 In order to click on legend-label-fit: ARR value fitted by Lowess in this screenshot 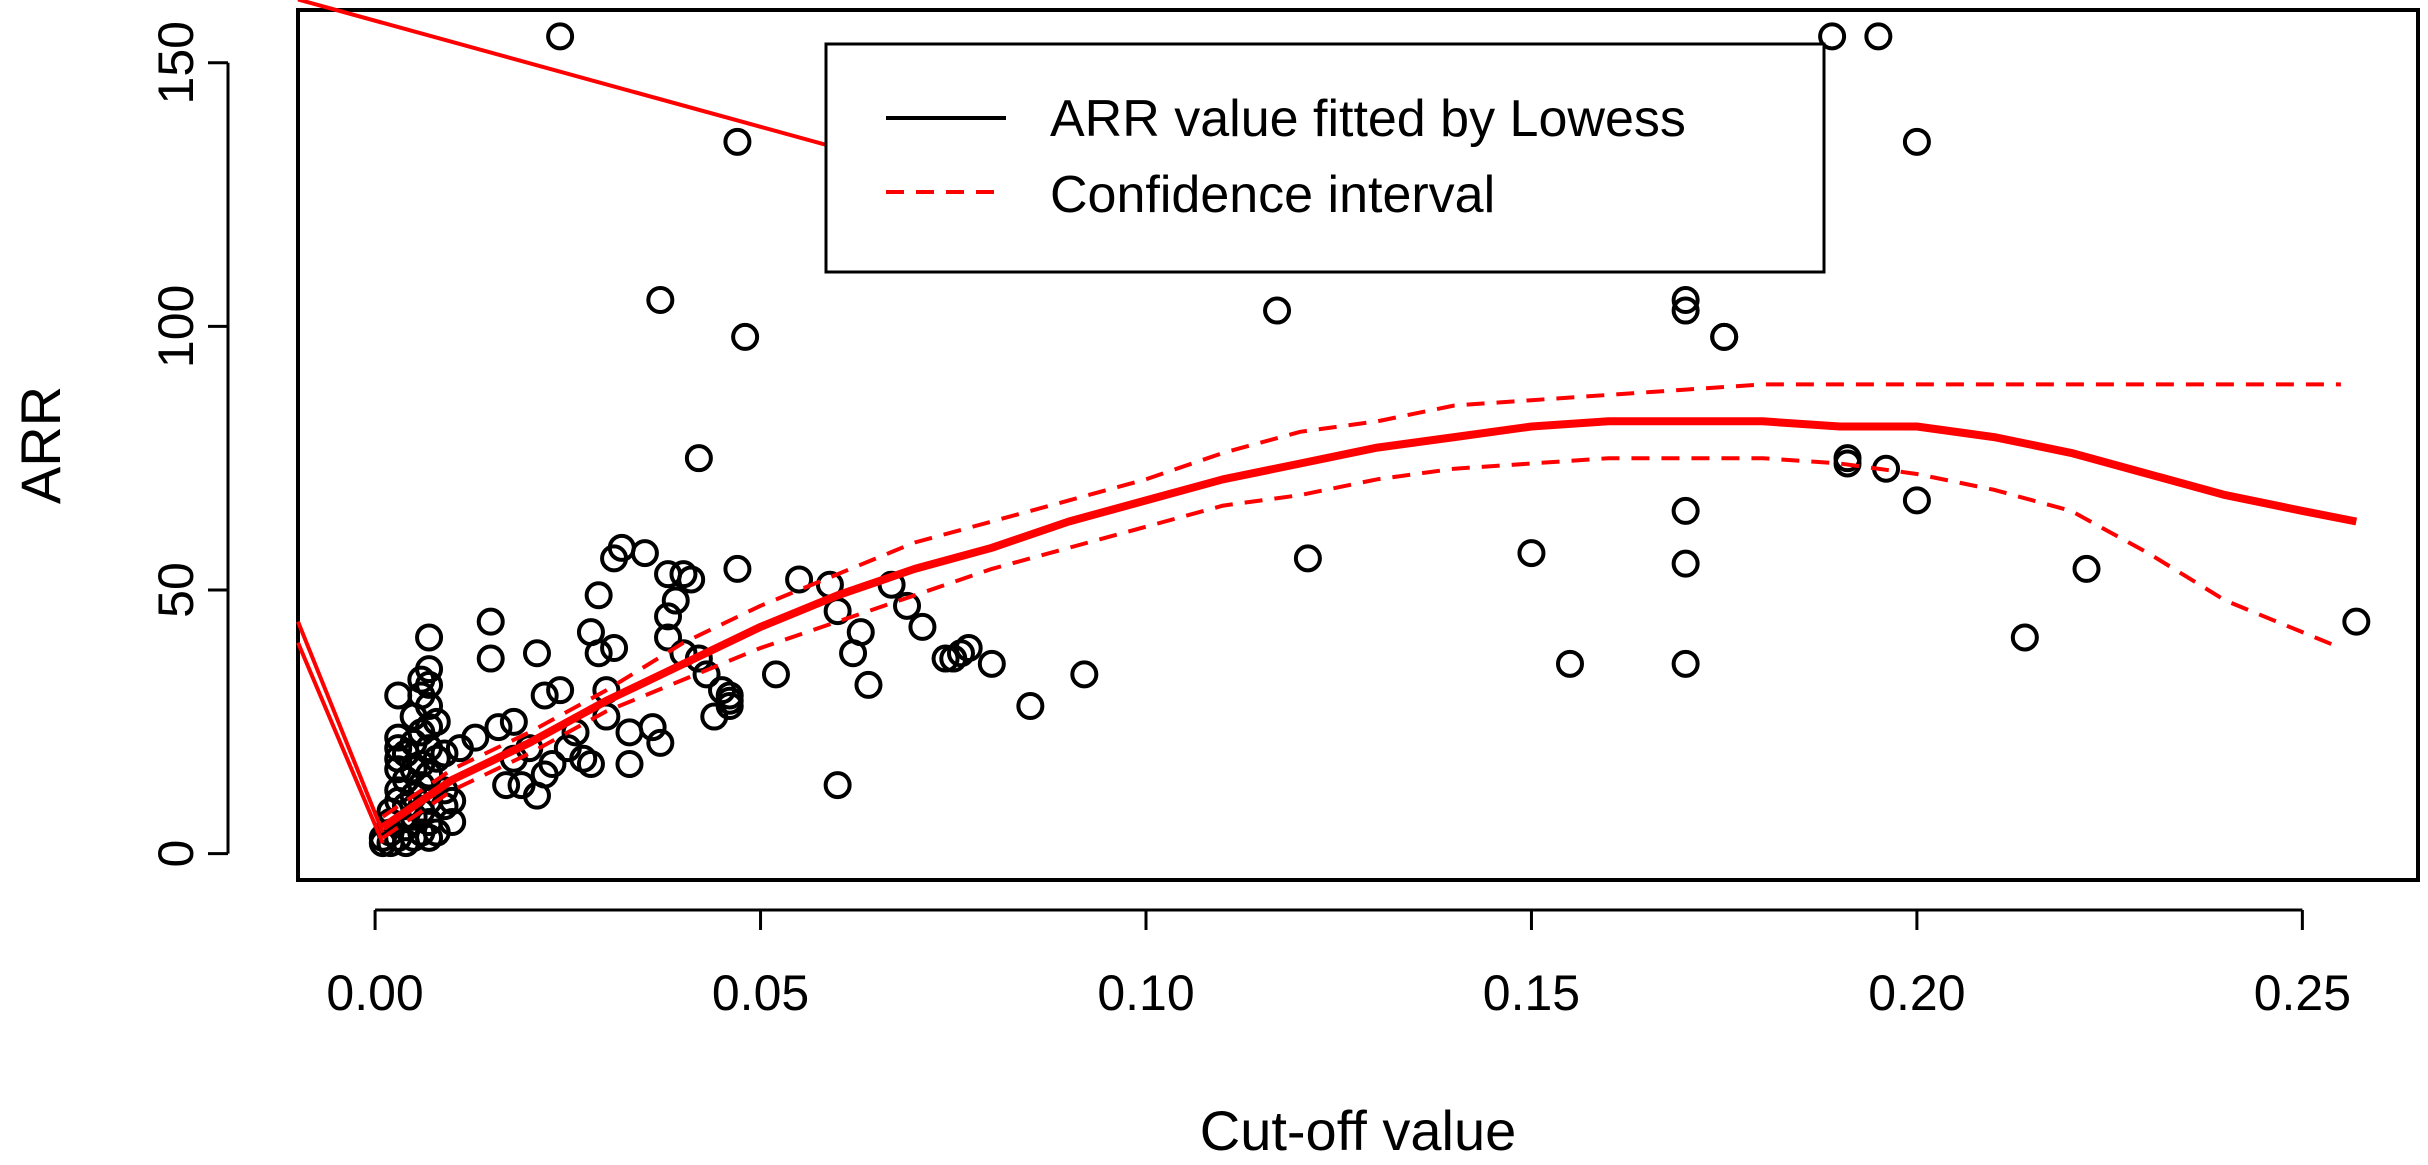, I will do `click(1368, 119)`.